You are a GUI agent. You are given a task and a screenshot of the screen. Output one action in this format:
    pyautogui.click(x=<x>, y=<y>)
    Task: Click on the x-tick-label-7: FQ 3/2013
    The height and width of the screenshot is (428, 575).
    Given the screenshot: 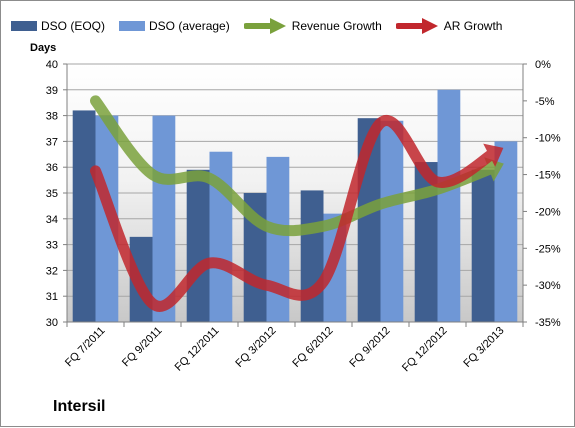 What is the action you would take?
    pyautogui.click(x=483, y=347)
    